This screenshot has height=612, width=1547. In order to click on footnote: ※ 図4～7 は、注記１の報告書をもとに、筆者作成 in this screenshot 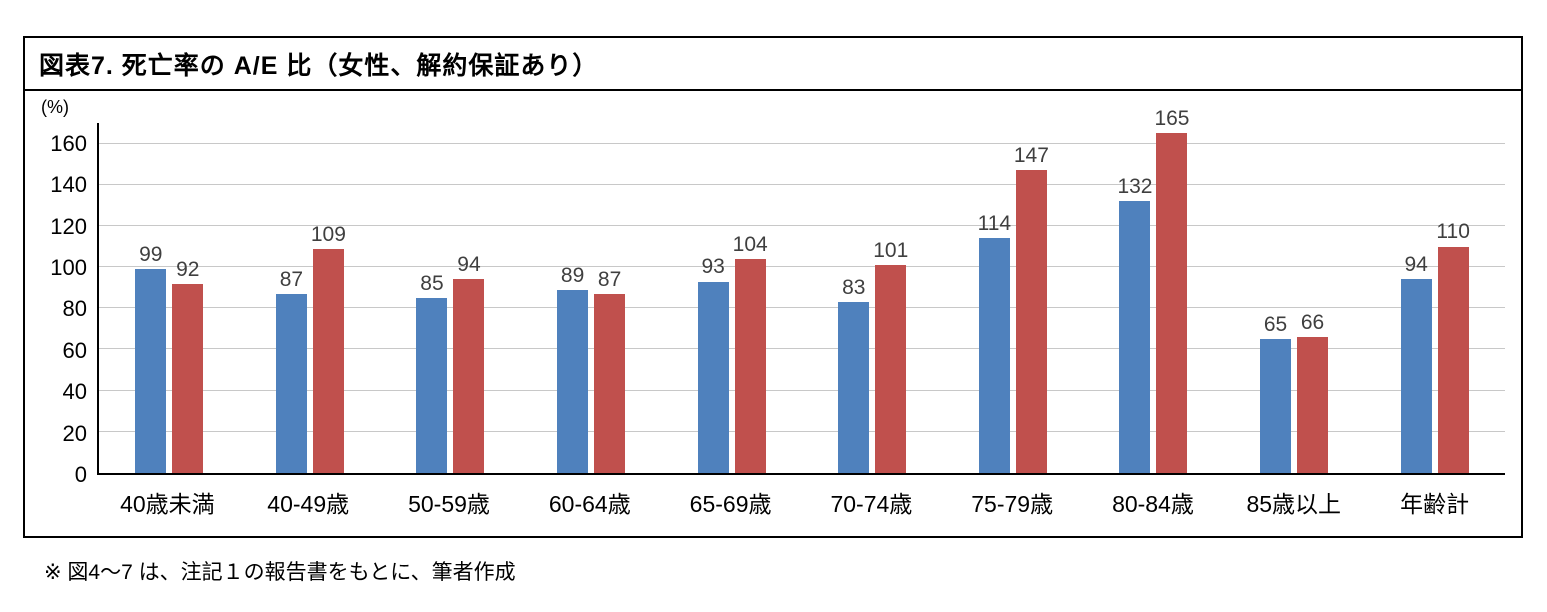, I will do `click(280, 572)`.